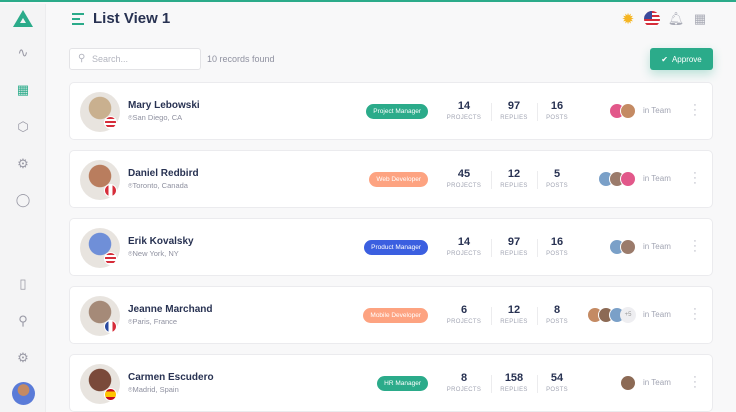 This screenshot has height=412, width=736. What do you see at coordinates (241, 59) in the screenshot?
I see `records-count: 10 records found` at bounding box center [241, 59].